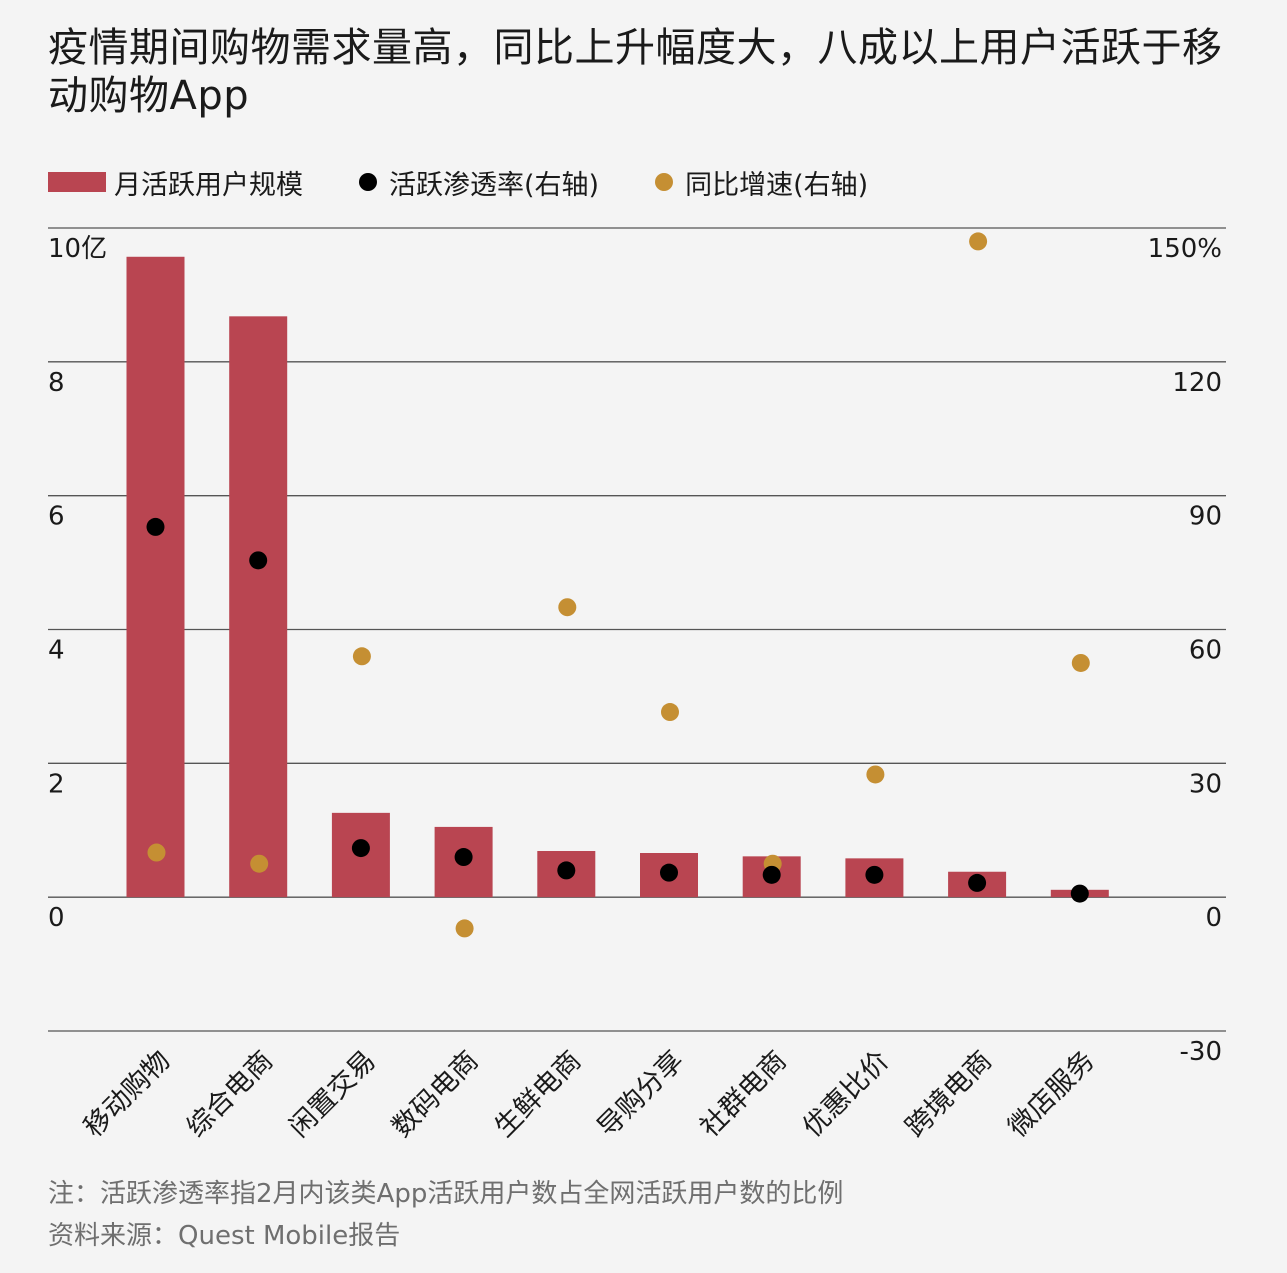 The image size is (1287, 1273). Describe the element at coordinates (664, 182) in the screenshot. I see `legend-dot-growth` at that location.